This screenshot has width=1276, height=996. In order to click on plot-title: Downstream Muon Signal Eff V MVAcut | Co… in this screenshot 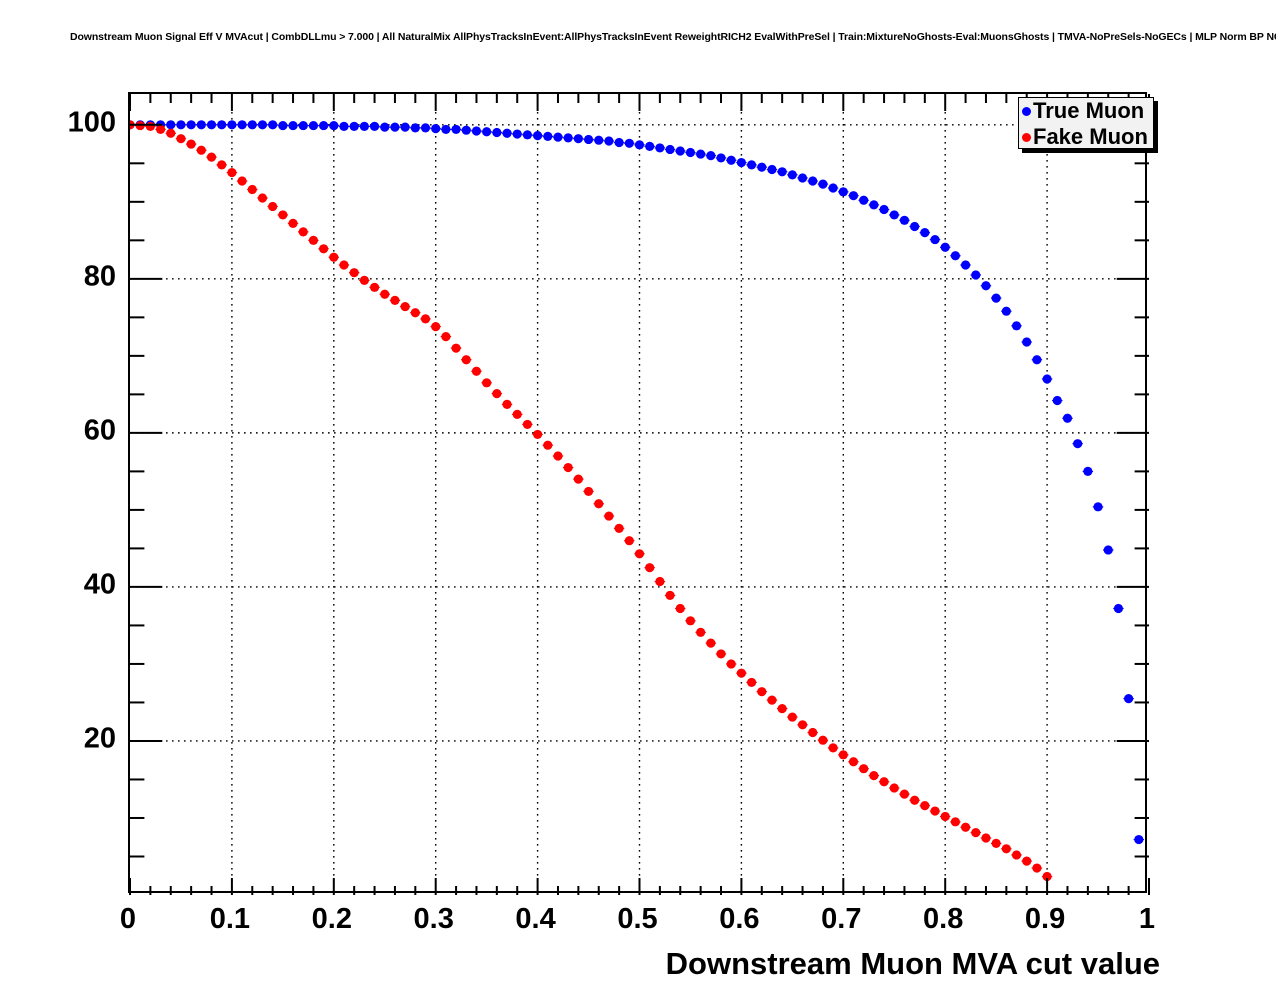, I will do `click(673, 37)`.